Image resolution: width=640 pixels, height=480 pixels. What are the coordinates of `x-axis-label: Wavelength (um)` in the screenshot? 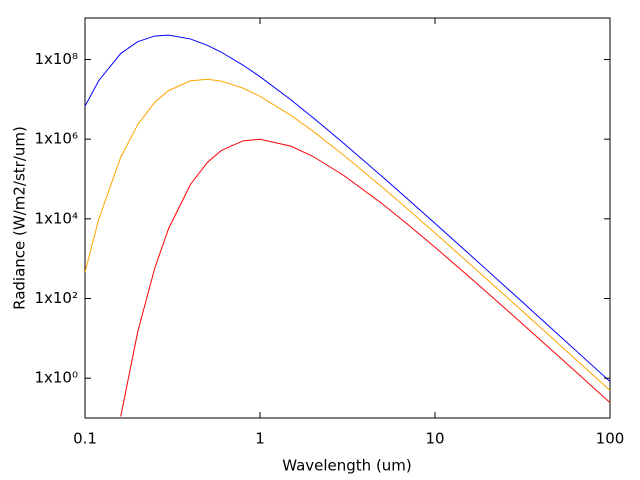 It's located at (347, 466).